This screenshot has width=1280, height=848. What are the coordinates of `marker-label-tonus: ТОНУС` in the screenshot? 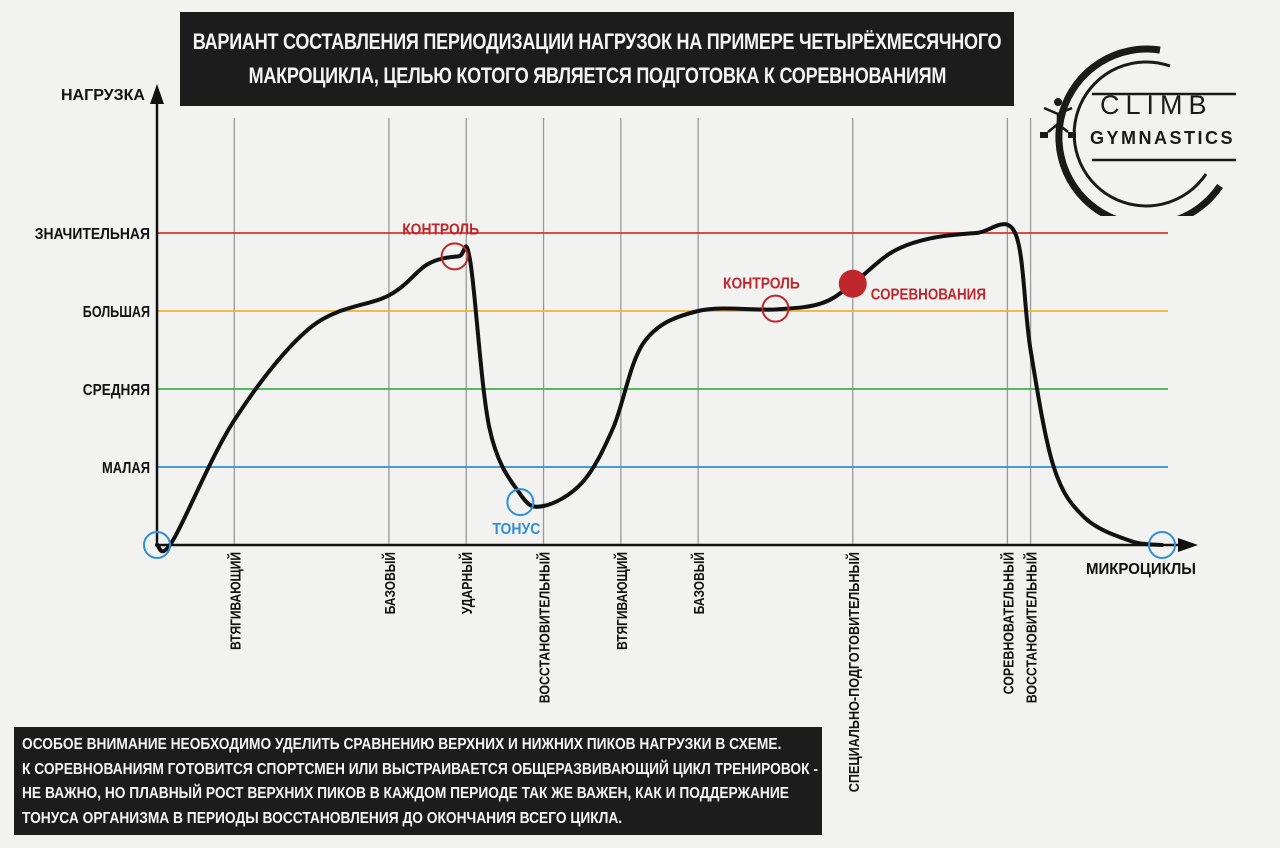 It's located at (516, 529).